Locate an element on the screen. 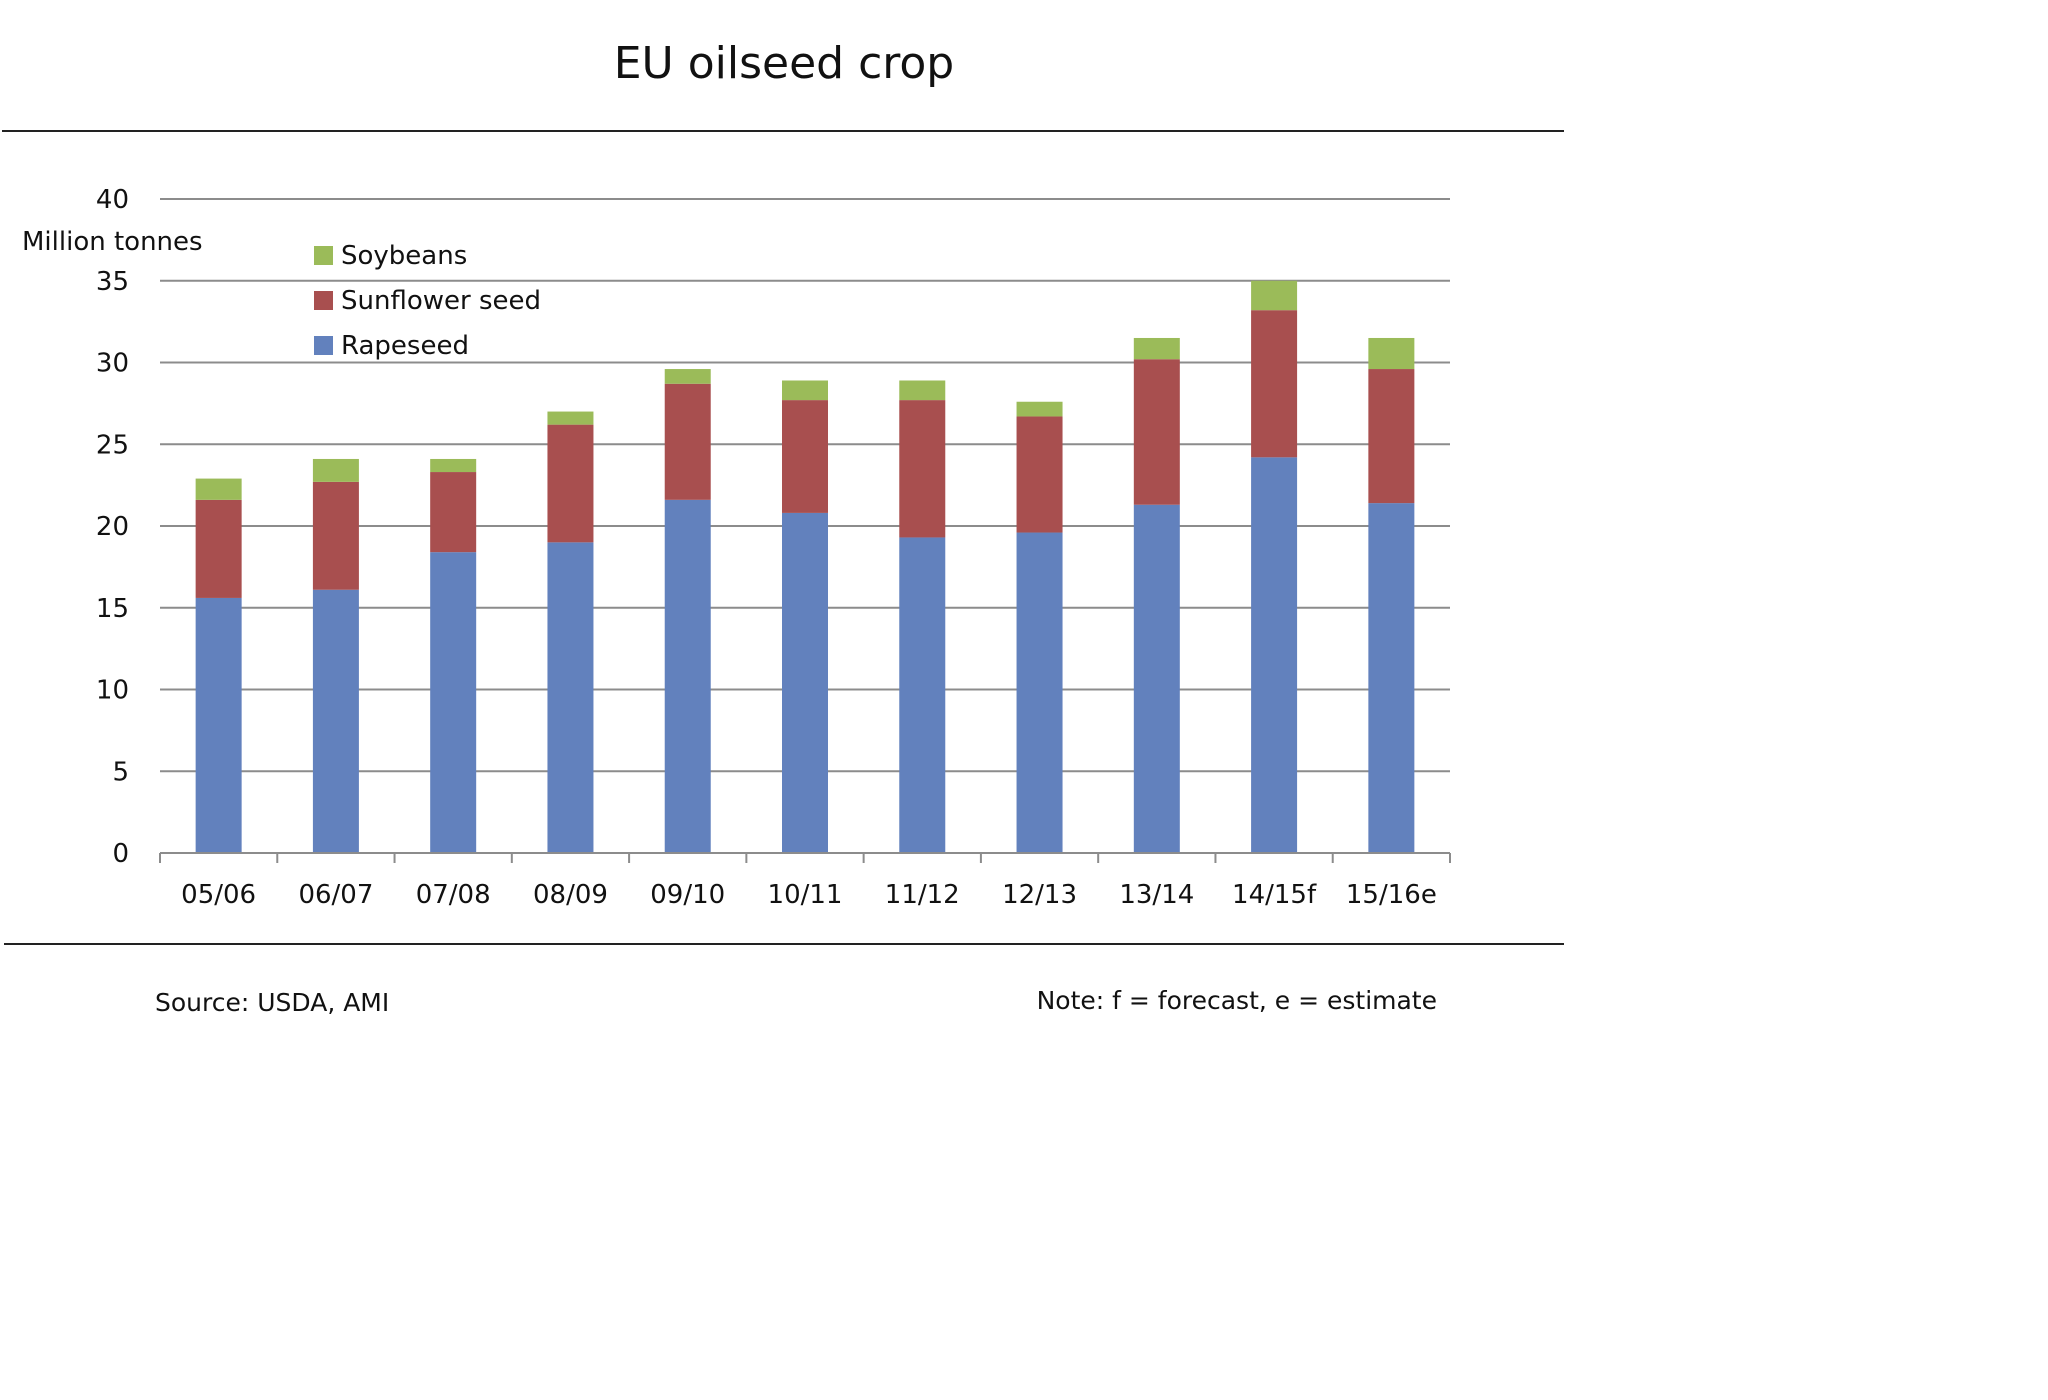 Image resolution: width=2048 pixels, height=1400 pixels. legend-label: Soybeans is located at coordinates (404, 256).